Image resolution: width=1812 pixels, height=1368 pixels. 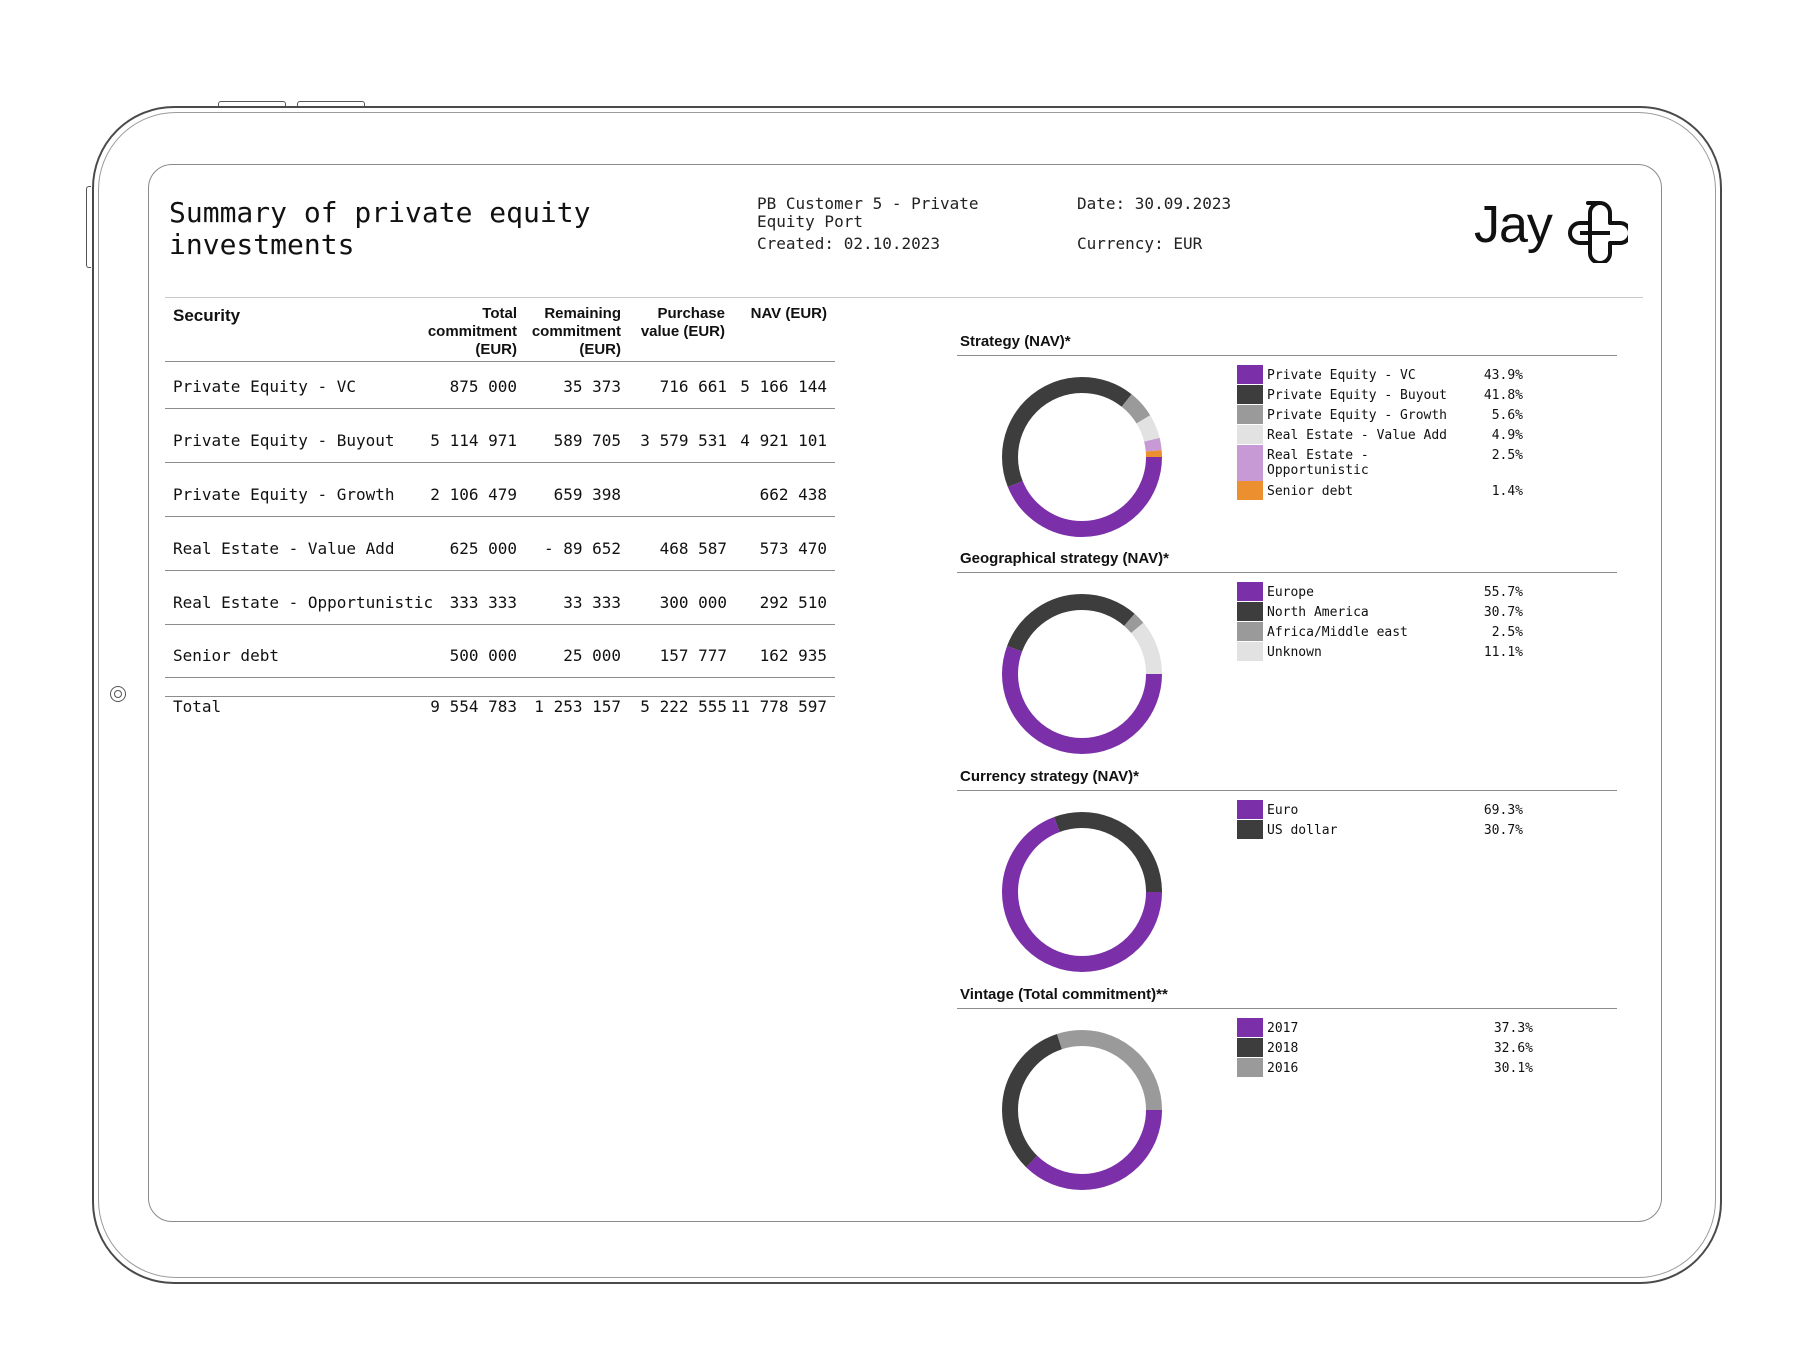 What do you see at coordinates (683, 706) in the screenshot?
I see `total-purchase-sum: 5 222 555` at bounding box center [683, 706].